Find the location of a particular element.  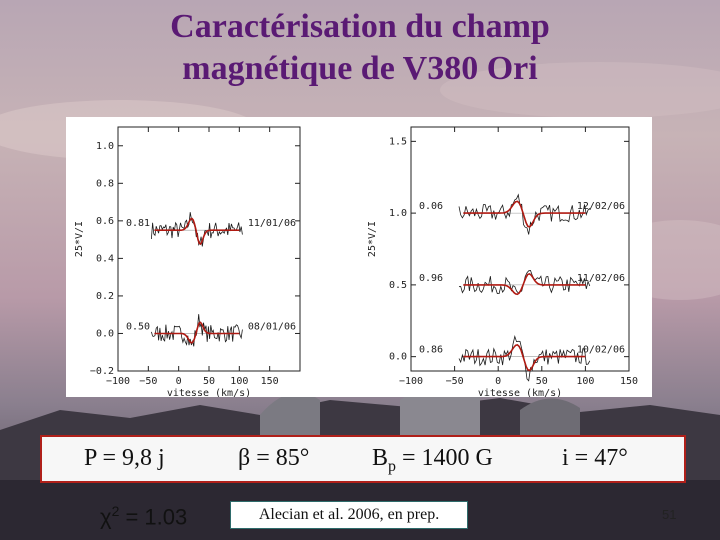

date-label: 08/01/06 is located at coordinates (272, 326).